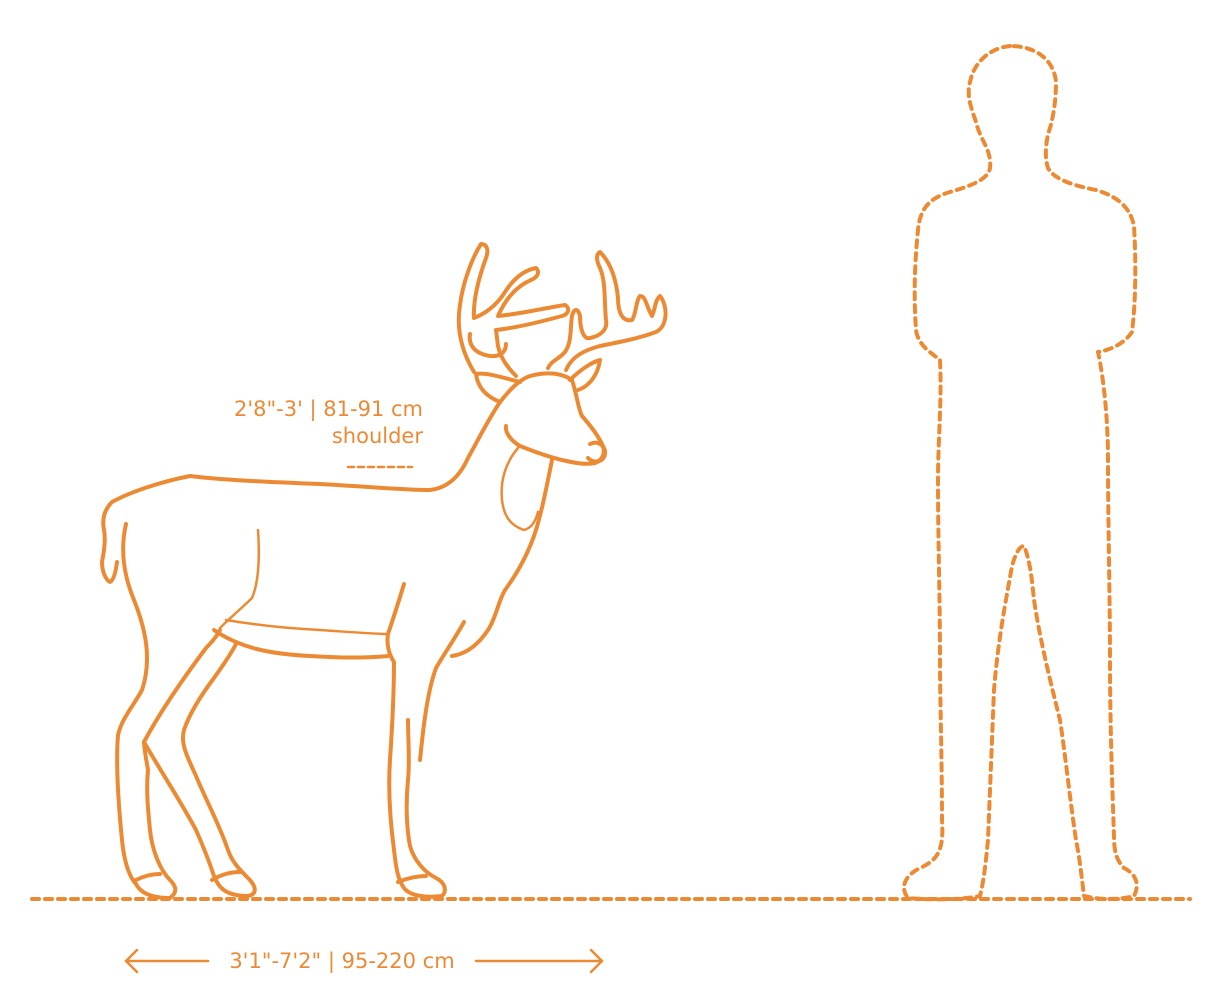 Image resolution: width=1210 pixels, height=988 pixels. Describe the element at coordinates (148, 877) in the screenshot. I see `deer-rear-hoof` at that location.